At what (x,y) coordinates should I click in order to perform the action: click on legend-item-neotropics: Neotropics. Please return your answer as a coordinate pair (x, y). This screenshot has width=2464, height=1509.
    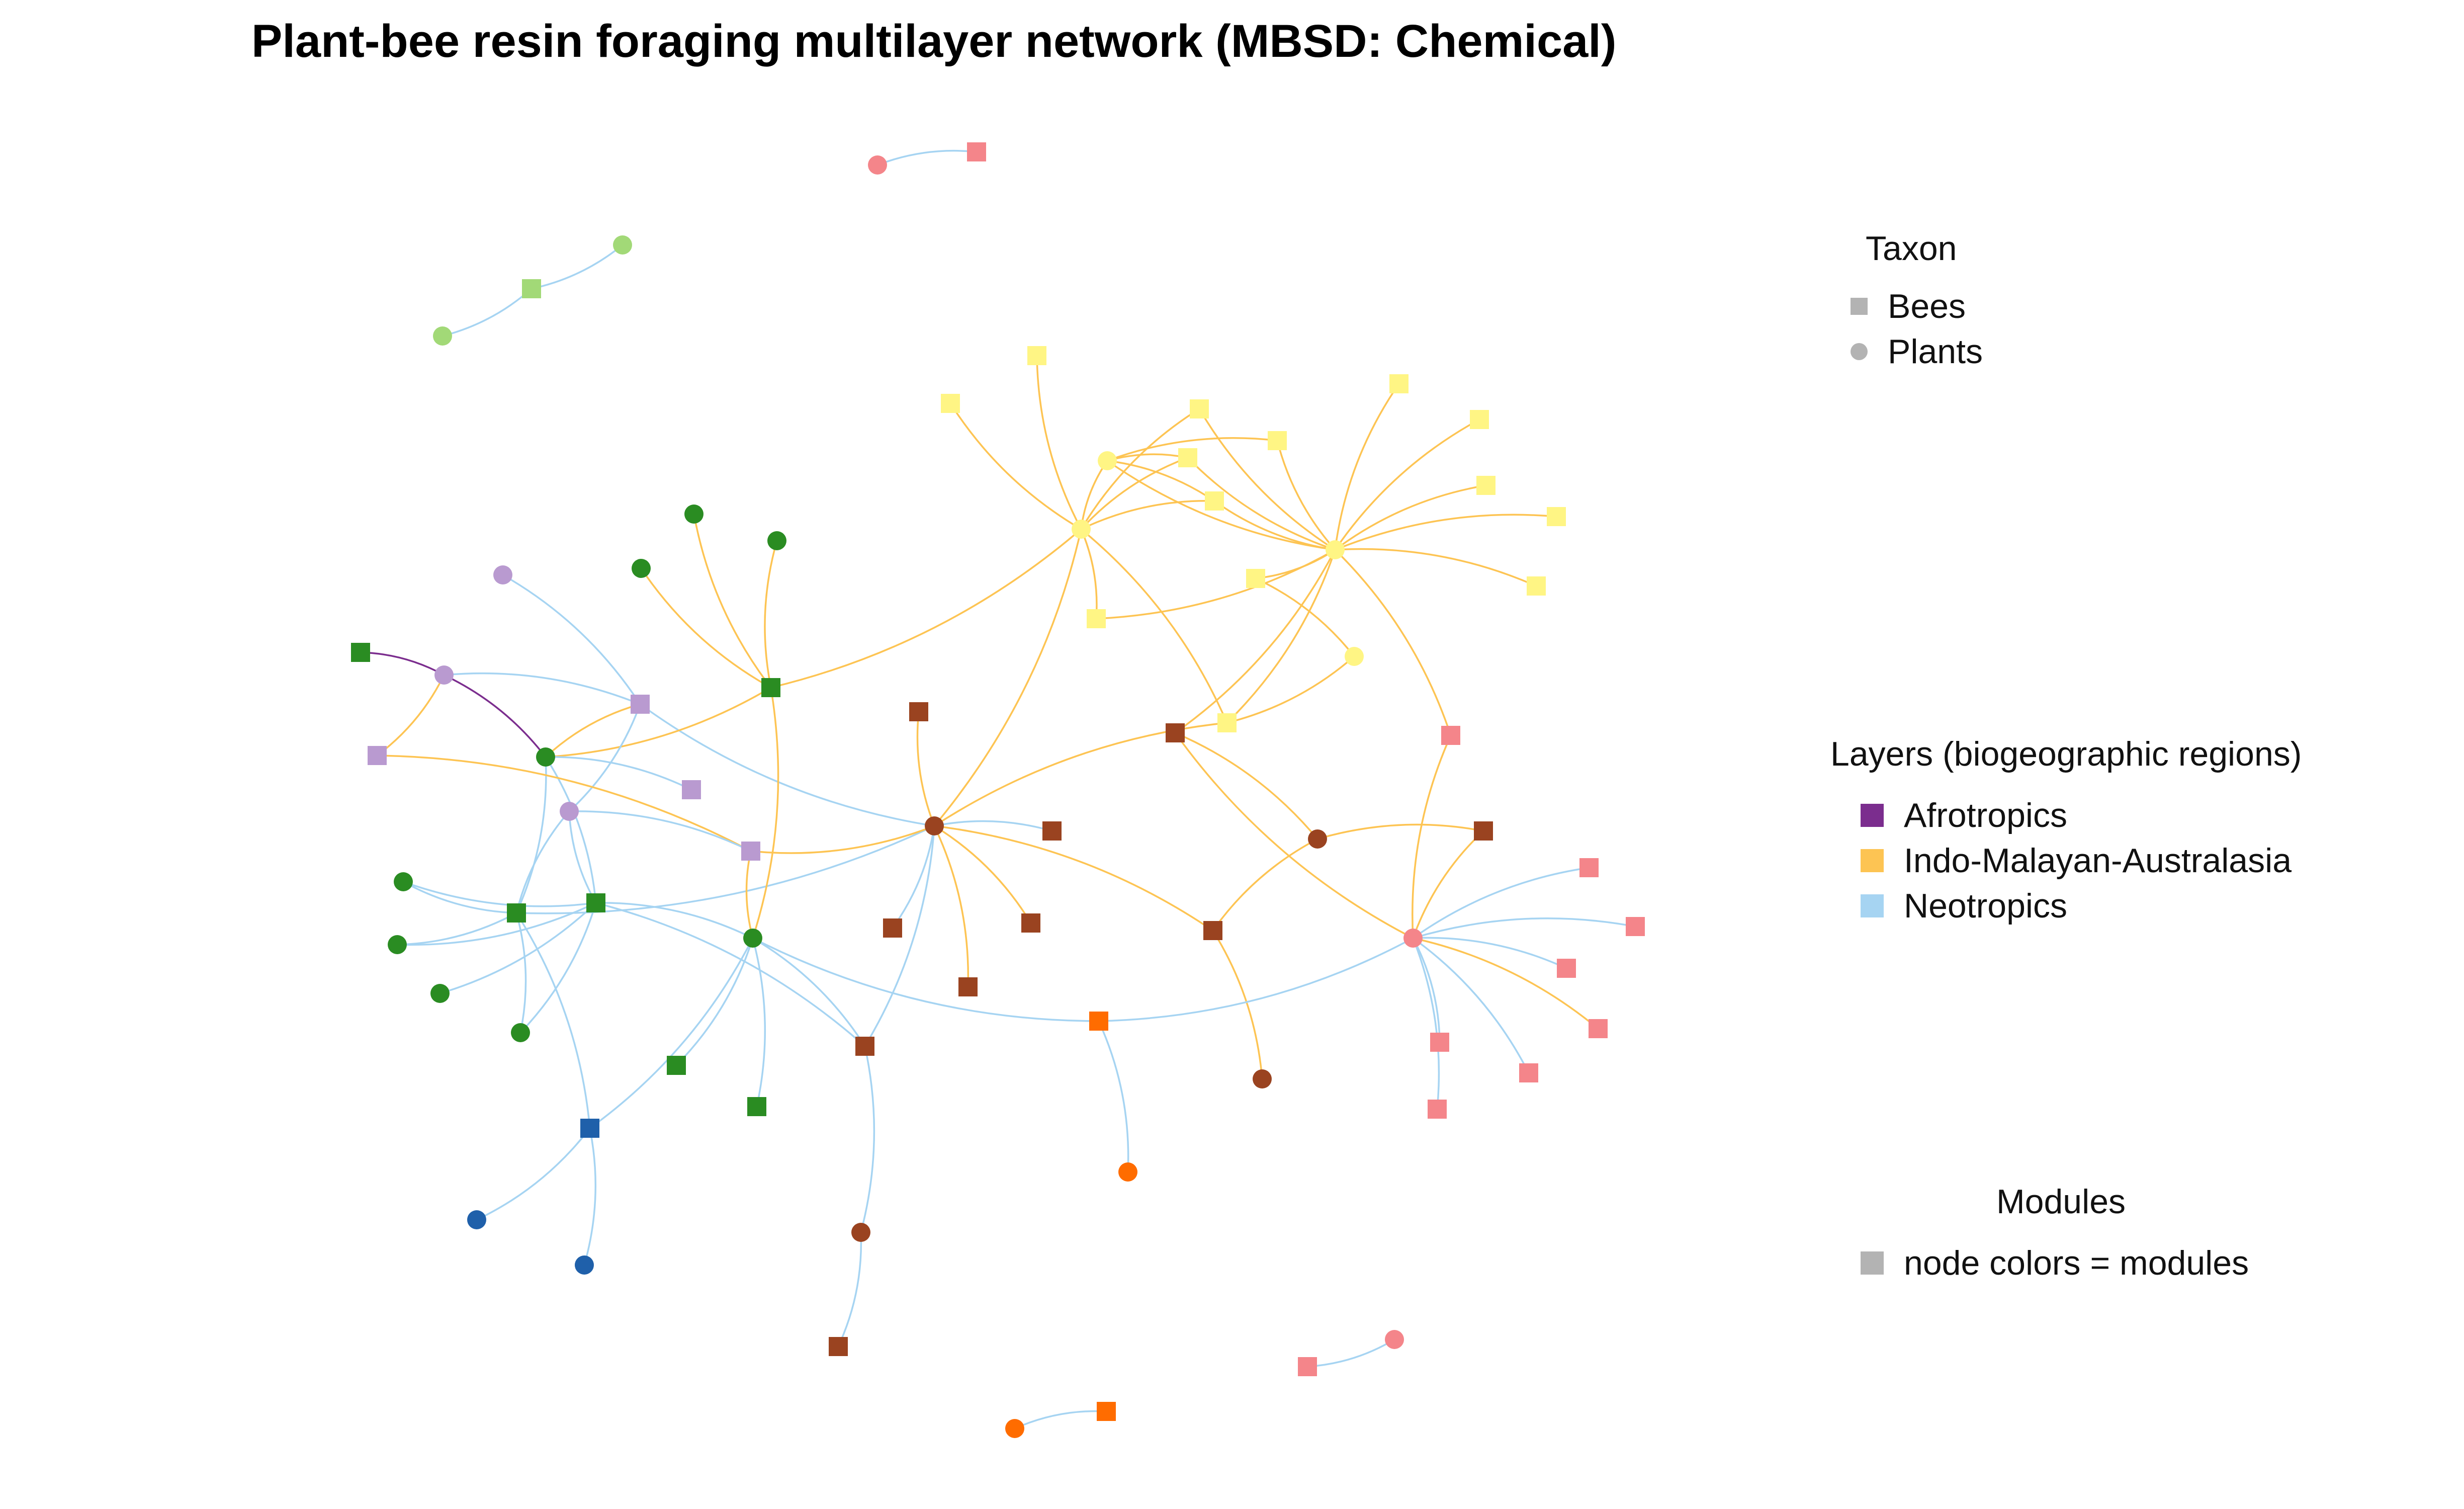
    Looking at the image, I should click on (1964, 906).